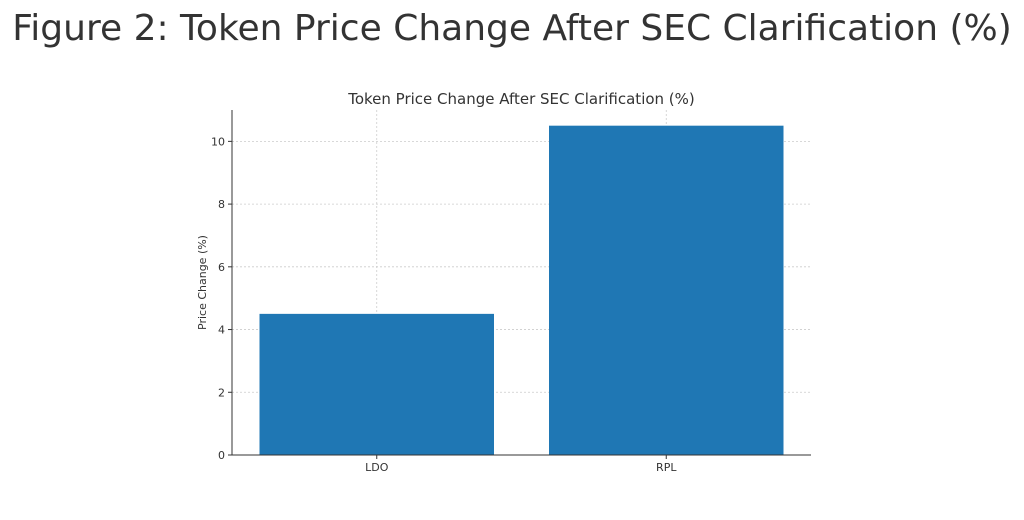 The image size is (1024, 520). I want to click on bar-rpl, so click(666, 290).